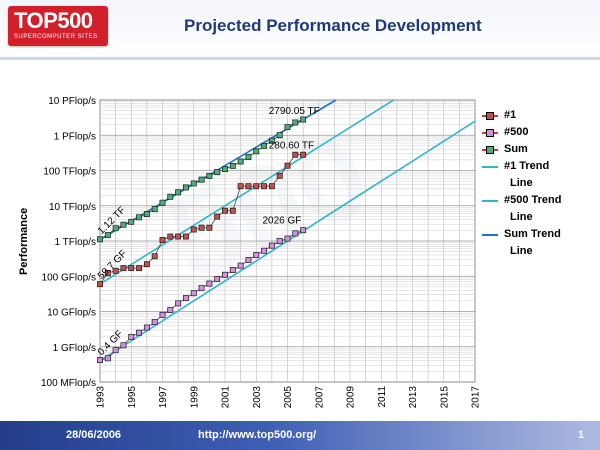 This screenshot has width=600, height=450. I want to click on x-tick-label: 1999, so click(194, 397).